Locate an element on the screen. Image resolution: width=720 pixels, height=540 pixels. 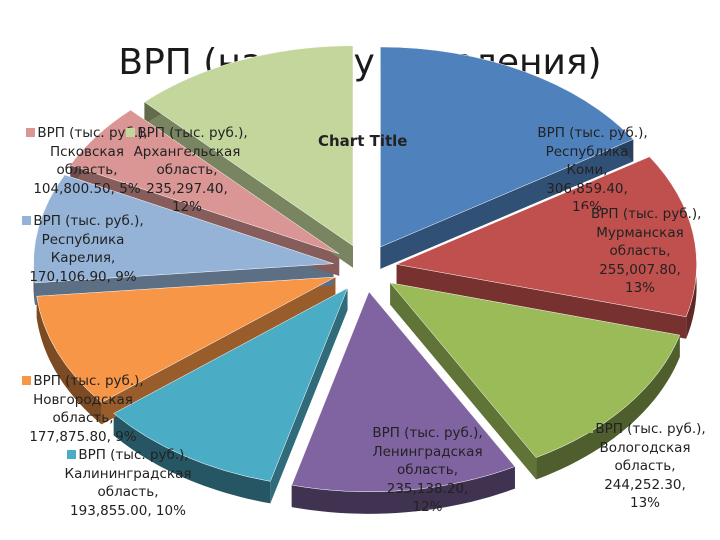
data-label-line: 235,138.20, is located at coordinates (427, 489).